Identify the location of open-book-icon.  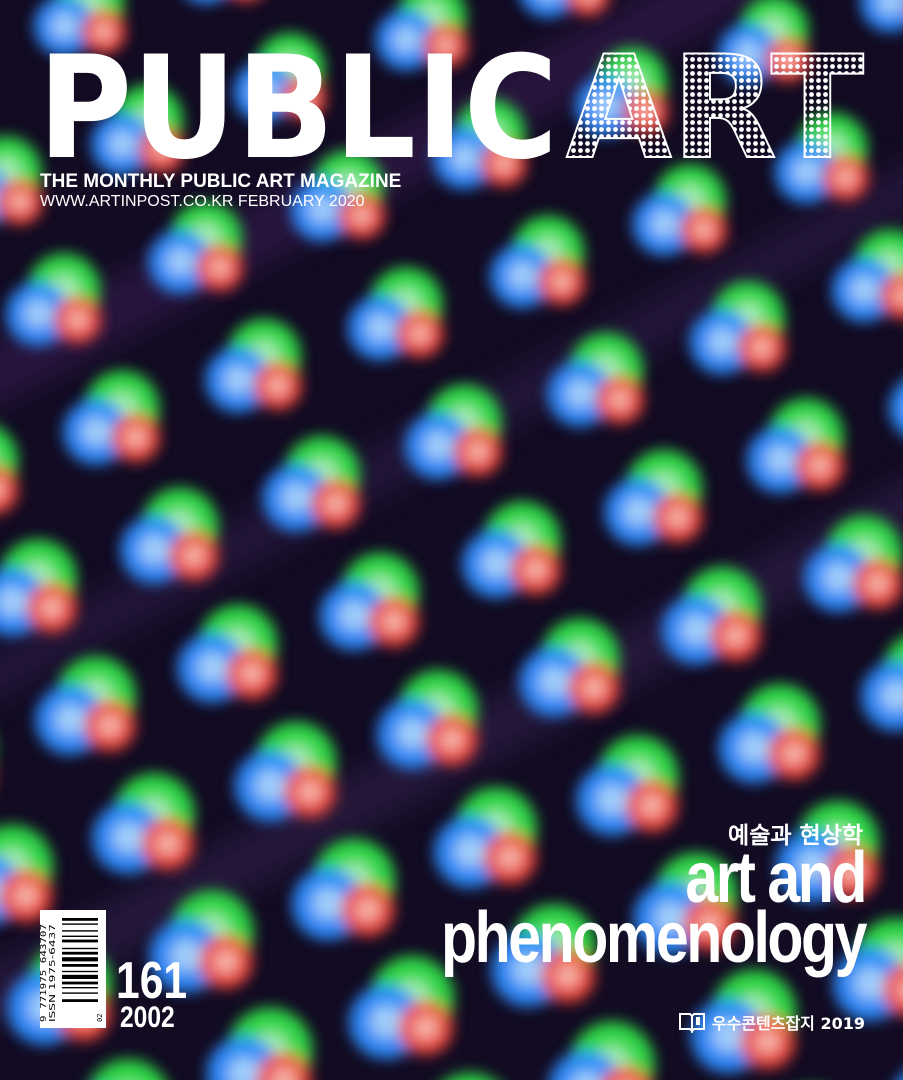
(691, 1023).